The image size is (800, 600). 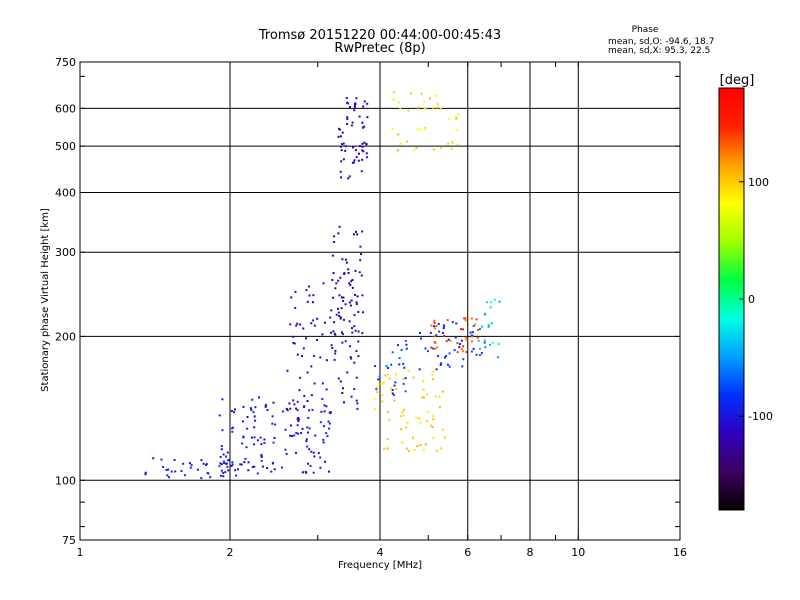 I want to click on x-tick-label: 8, so click(x=530, y=552).